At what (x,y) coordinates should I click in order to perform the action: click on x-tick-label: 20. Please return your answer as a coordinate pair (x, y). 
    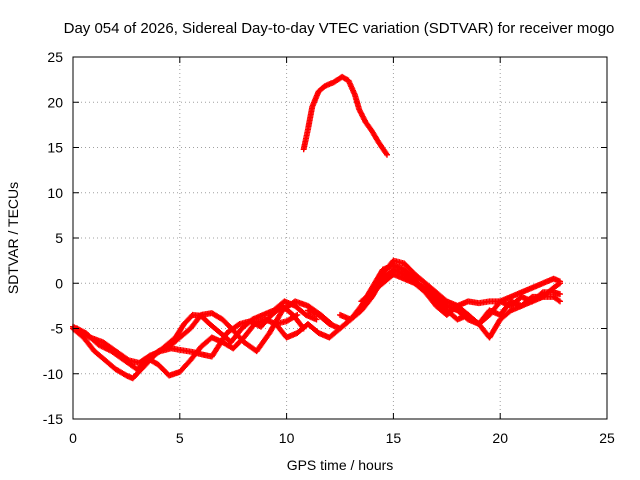
    Looking at the image, I should click on (500, 438).